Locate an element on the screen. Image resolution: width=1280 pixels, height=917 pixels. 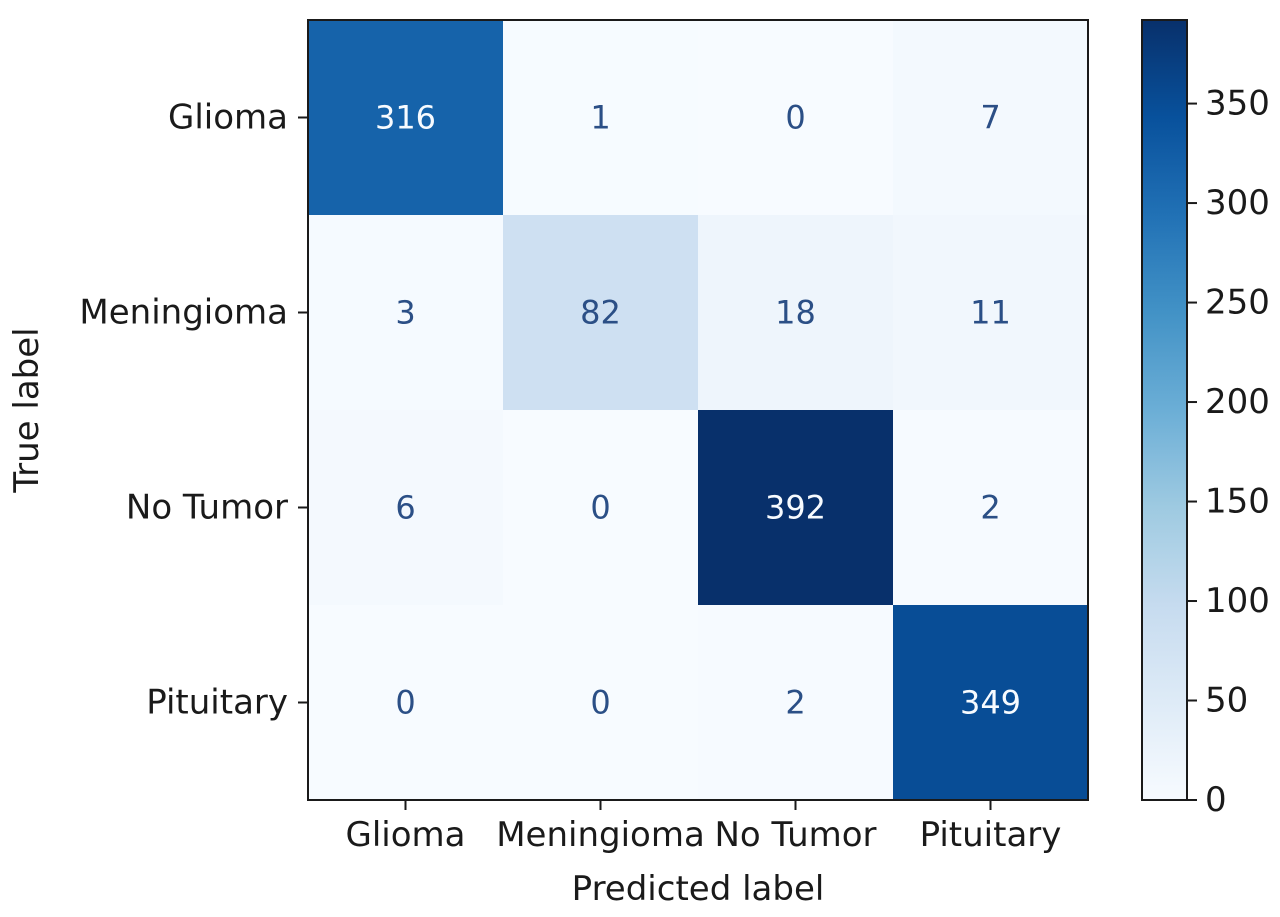
y-axis-ticks: Glioma Meningioma No Tumor Pituitary is located at coordinates (193, 410).